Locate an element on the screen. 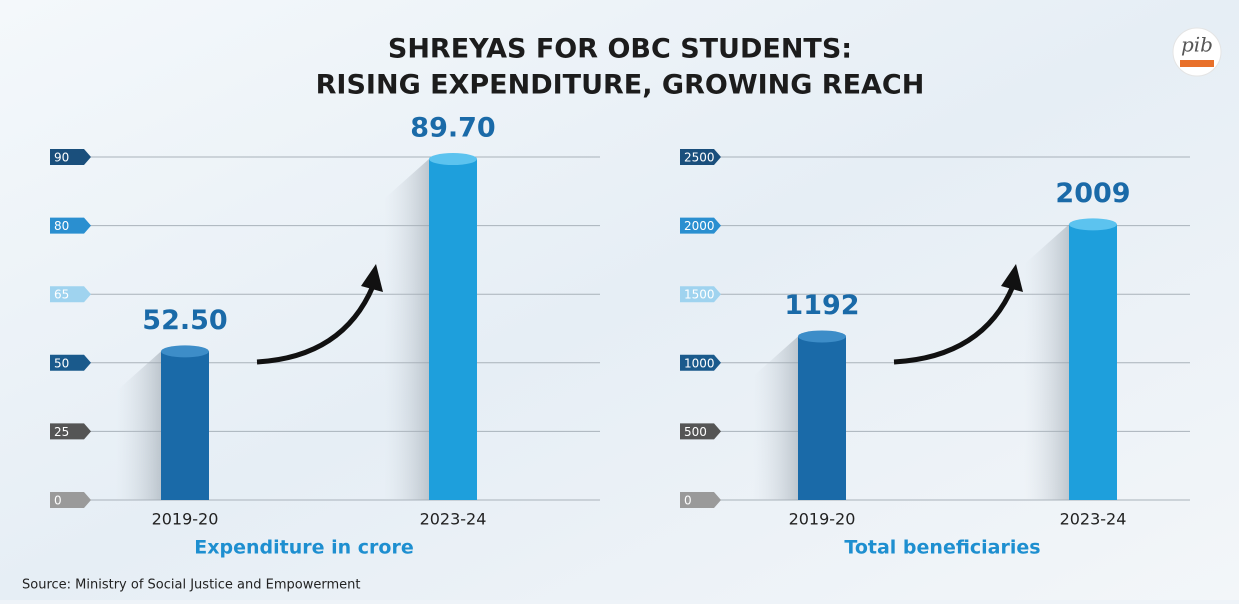 The image size is (1239, 604). value-label: 52.50 is located at coordinates (184, 320).